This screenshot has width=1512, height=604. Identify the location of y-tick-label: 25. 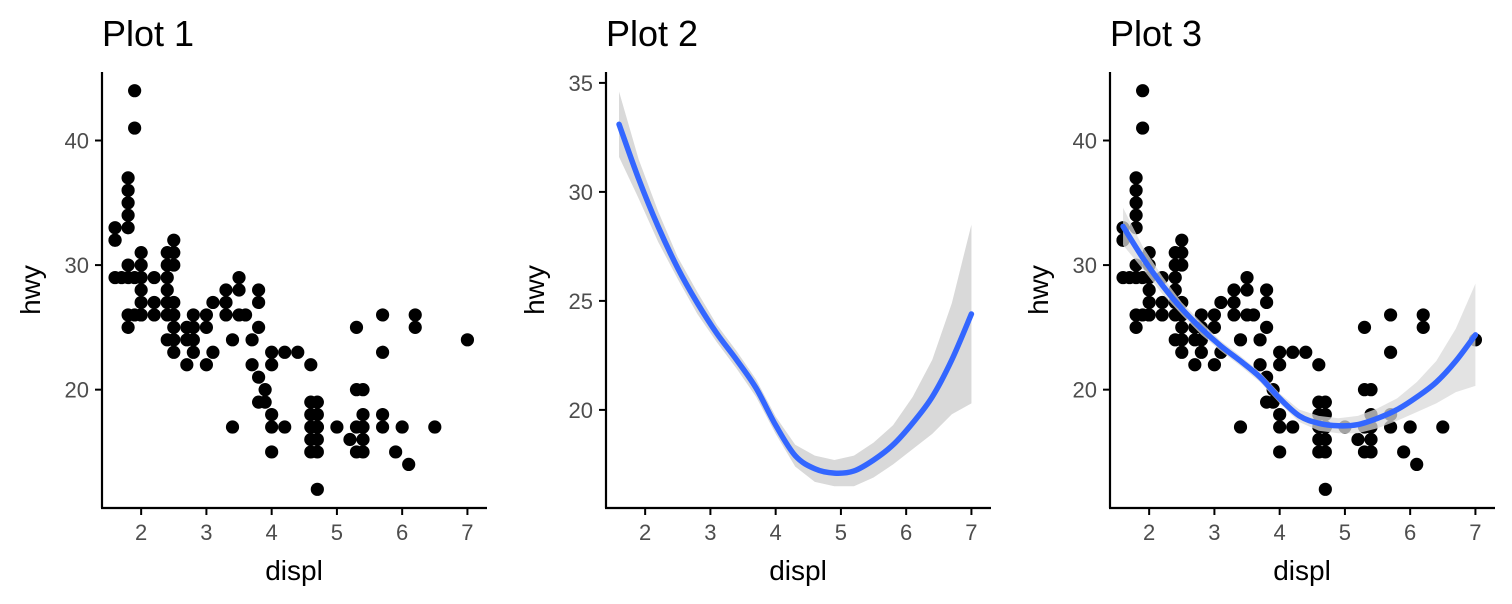
(581, 301).